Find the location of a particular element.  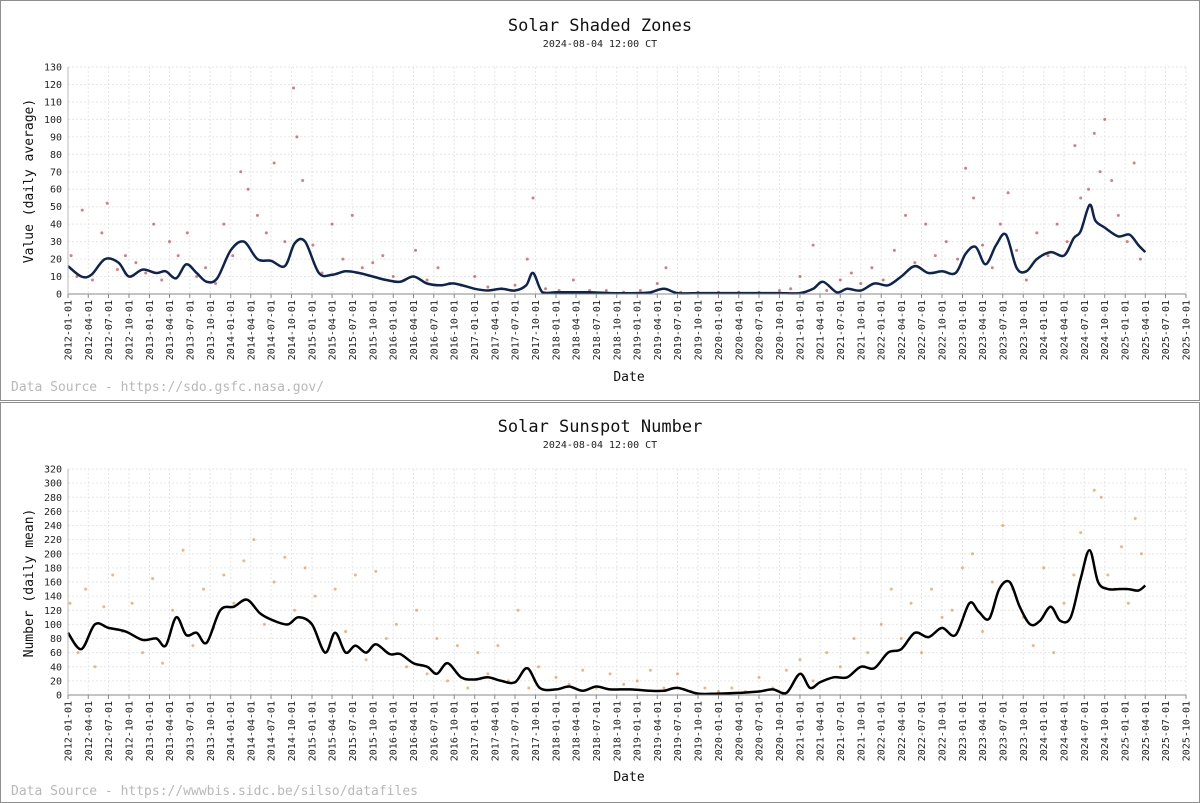

x-tick-label: 2015-10-01 is located at coordinates (373, 330).